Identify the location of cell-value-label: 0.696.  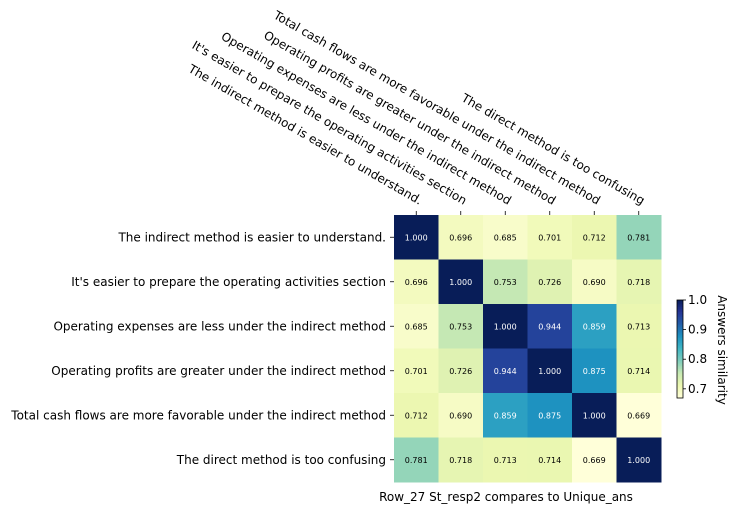
(460, 237).